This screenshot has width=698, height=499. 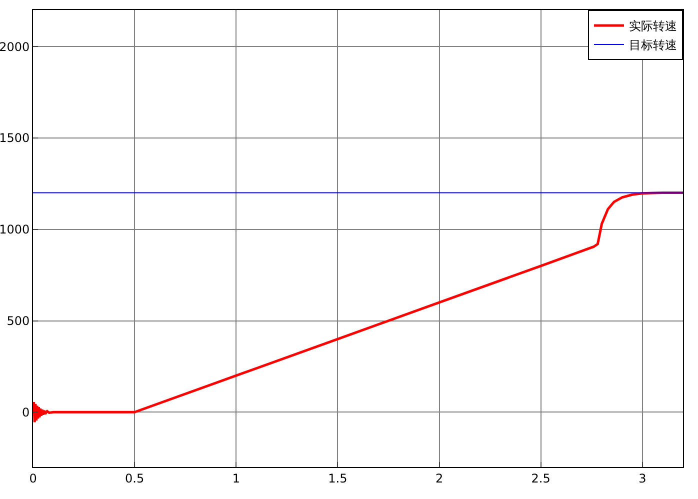 What do you see at coordinates (236, 478) in the screenshot?
I see `x-tick-label: 1` at bounding box center [236, 478].